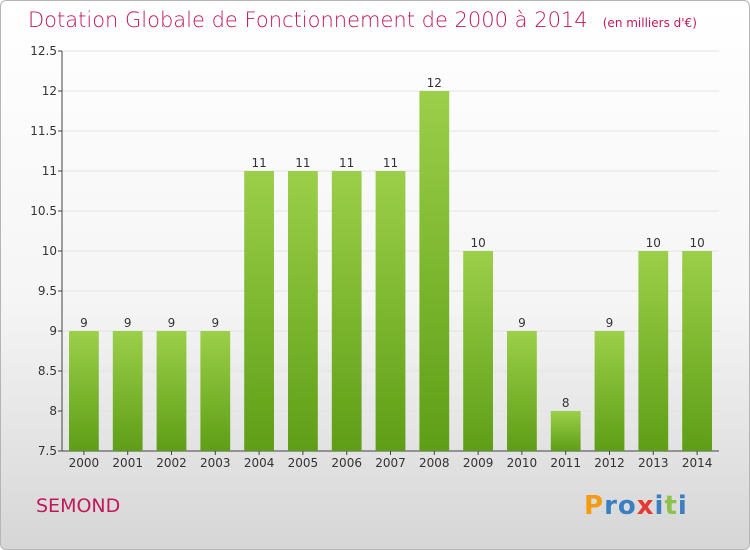 The width and height of the screenshot is (750, 550). I want to click on data-label: 8, so click(566, 403).